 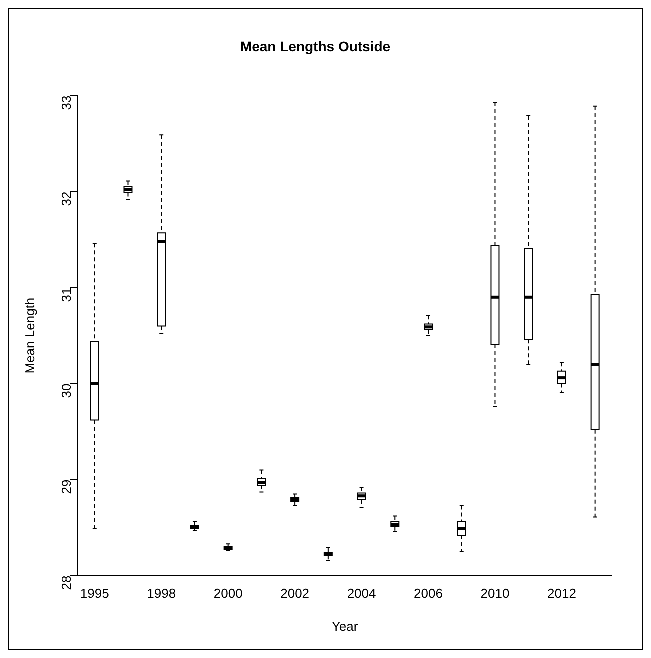 What do you see at coordinates (361, 594) in the screenshot?
I see `x-tick-label: 2004` at bounding box center [361, 594].